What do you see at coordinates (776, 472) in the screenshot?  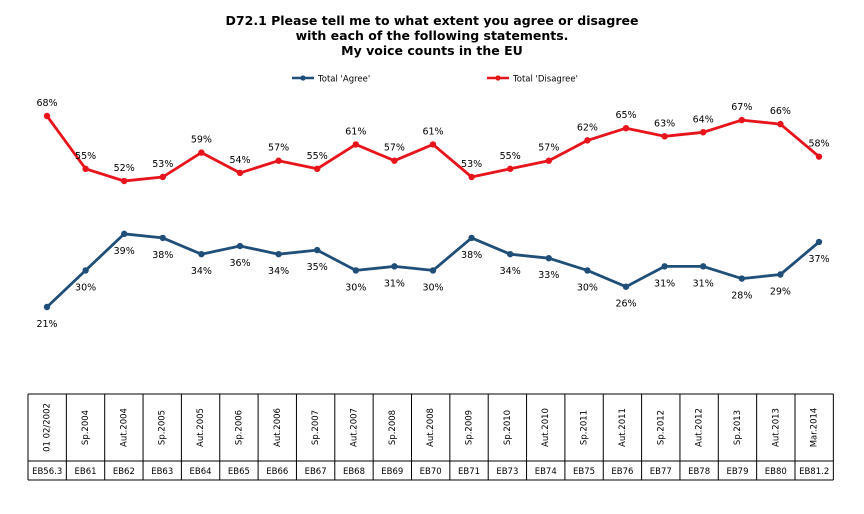 I see `x-tick-wave: EB80` at bounding box center [776, 472].